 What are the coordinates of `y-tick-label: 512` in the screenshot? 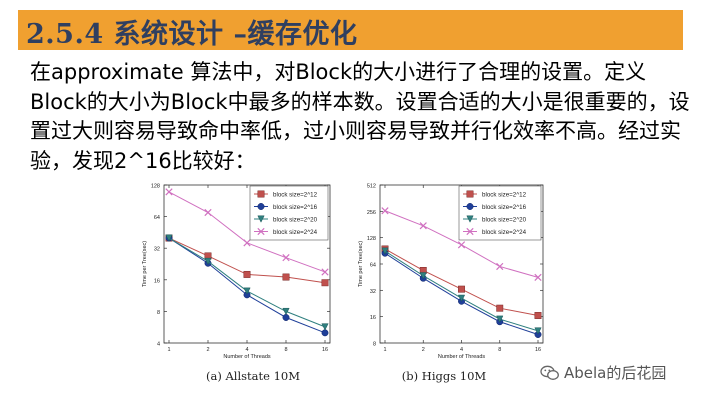 It's located at (371, 187).